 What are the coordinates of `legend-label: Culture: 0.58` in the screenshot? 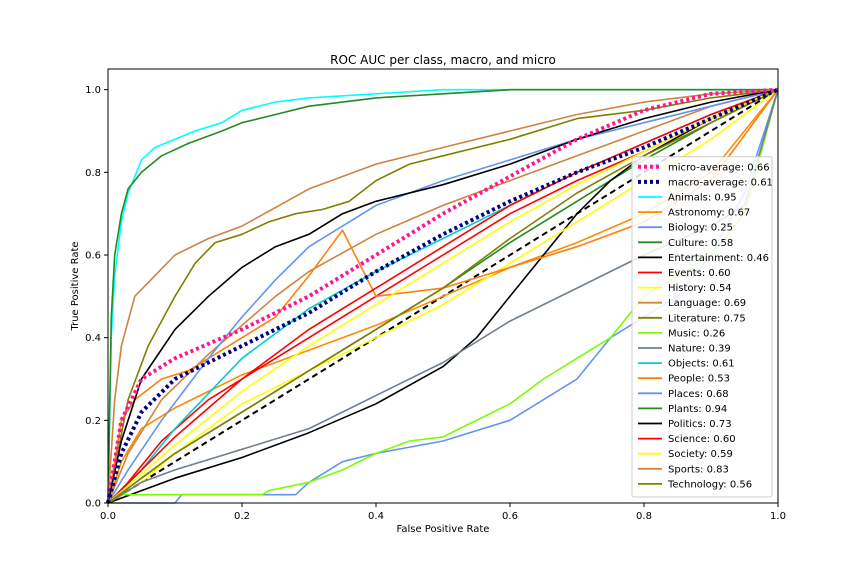 It's located at (700, 243).